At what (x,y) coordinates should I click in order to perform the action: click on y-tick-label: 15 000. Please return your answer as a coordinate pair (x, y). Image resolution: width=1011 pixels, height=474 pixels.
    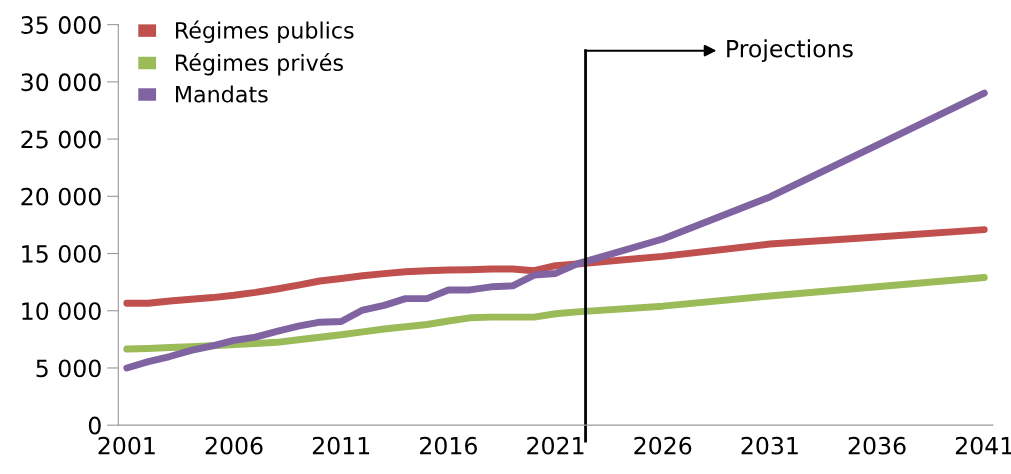
    Looking at the image, I should click on (61, 253).